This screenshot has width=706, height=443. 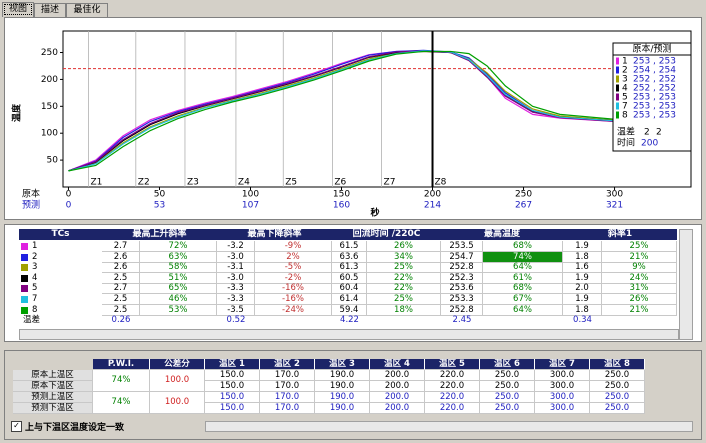 What do you see at coordinates (96, 183) in the screenshot?
I see `zone-label: Z1` at bounding box center [96, 183].